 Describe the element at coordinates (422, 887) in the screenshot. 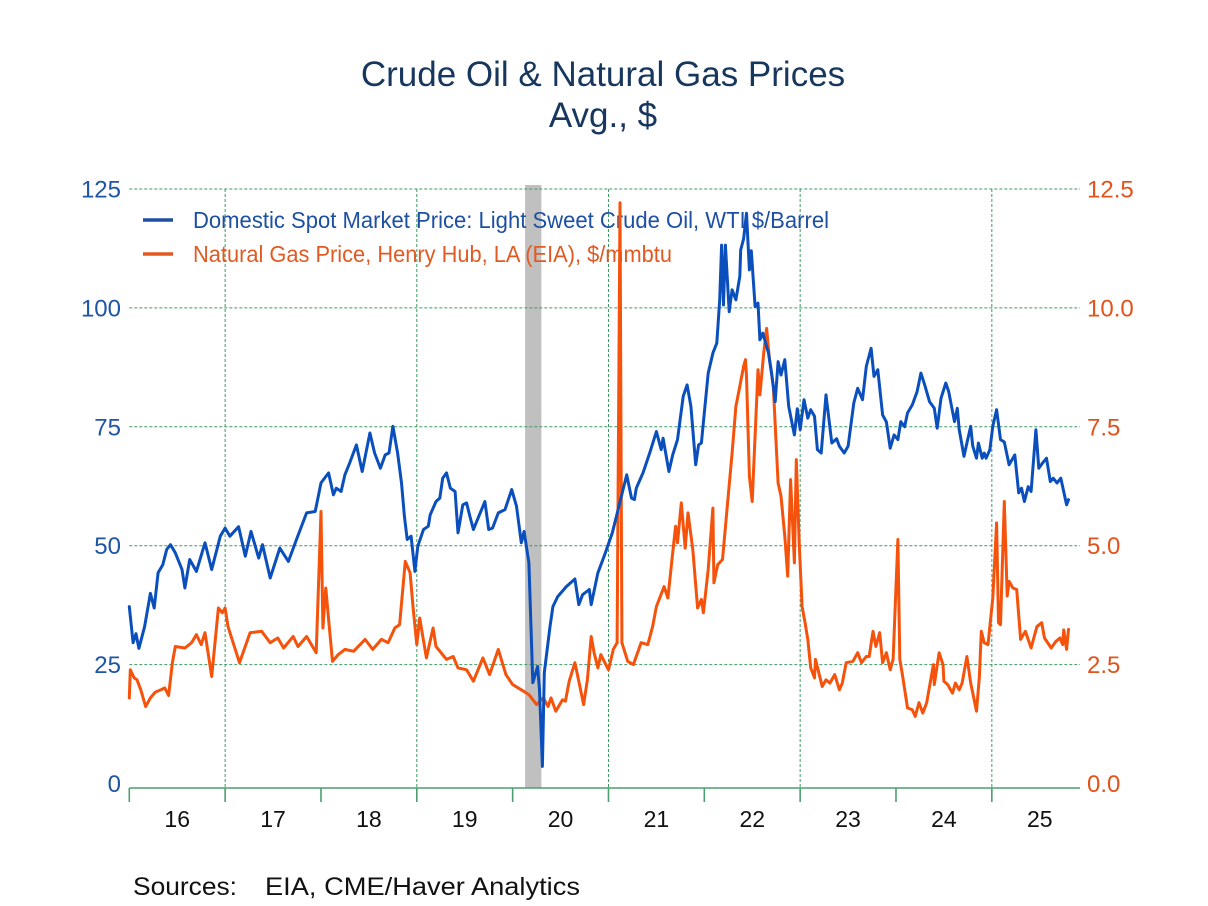

I see `sources-text: EIA, CME/Haver Analytics` at that location.